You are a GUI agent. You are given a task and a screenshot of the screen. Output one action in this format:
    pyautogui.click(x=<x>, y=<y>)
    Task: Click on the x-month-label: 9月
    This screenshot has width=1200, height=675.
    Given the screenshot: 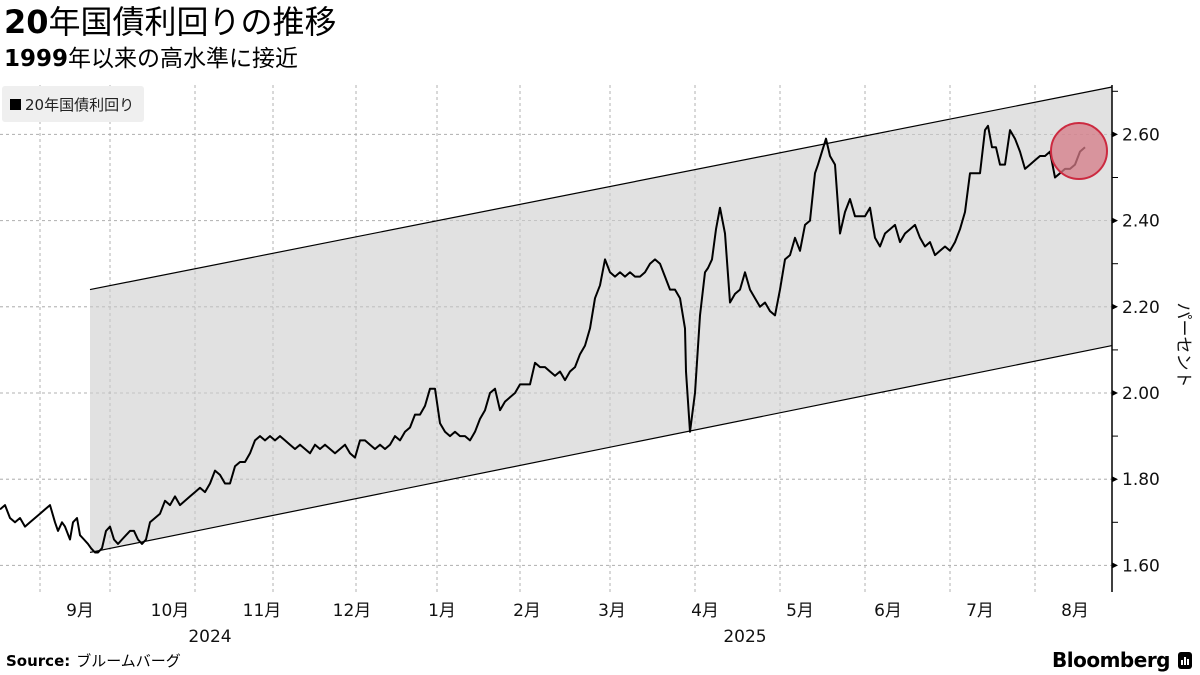 What is the action you would take?
    pyautogui.click(x=80, y=611)
    